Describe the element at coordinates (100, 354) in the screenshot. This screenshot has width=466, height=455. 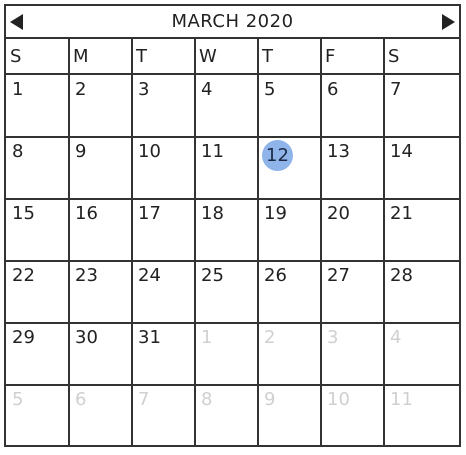
I see `day-cell: 30` at that location.